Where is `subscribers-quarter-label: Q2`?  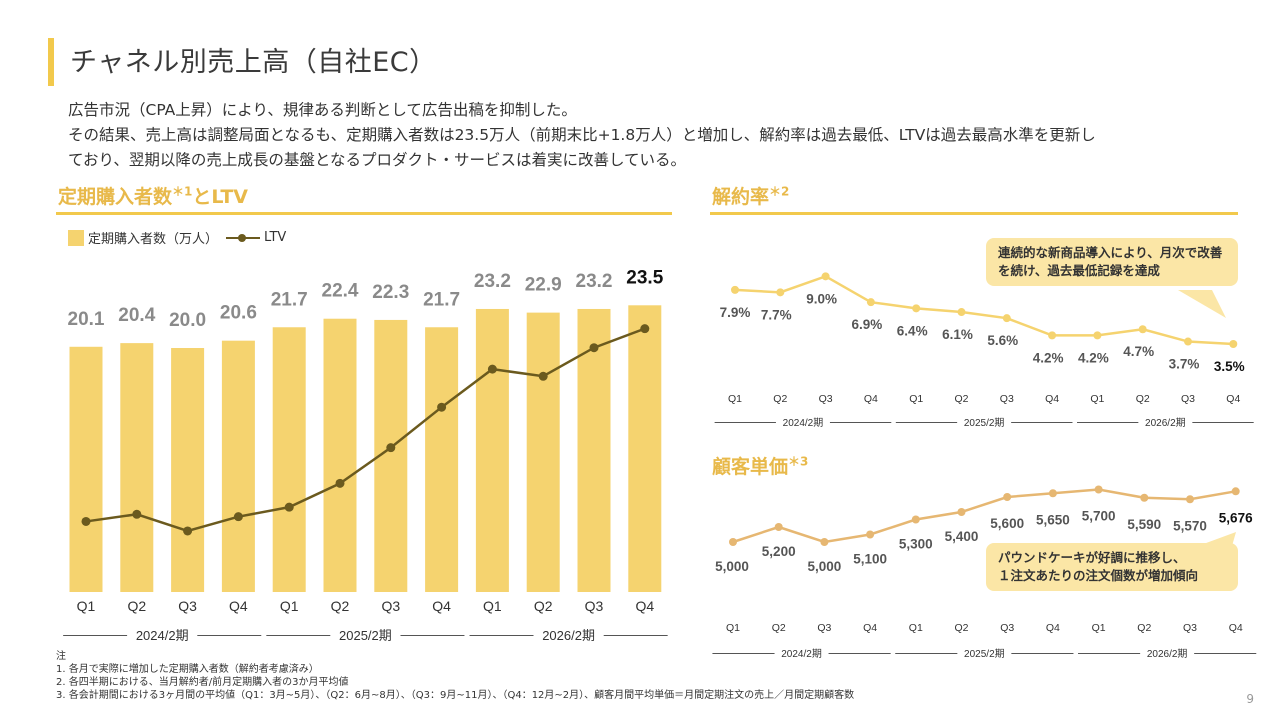 subscribers-quarter-label: Q2 is located at coordinates (340, 606).